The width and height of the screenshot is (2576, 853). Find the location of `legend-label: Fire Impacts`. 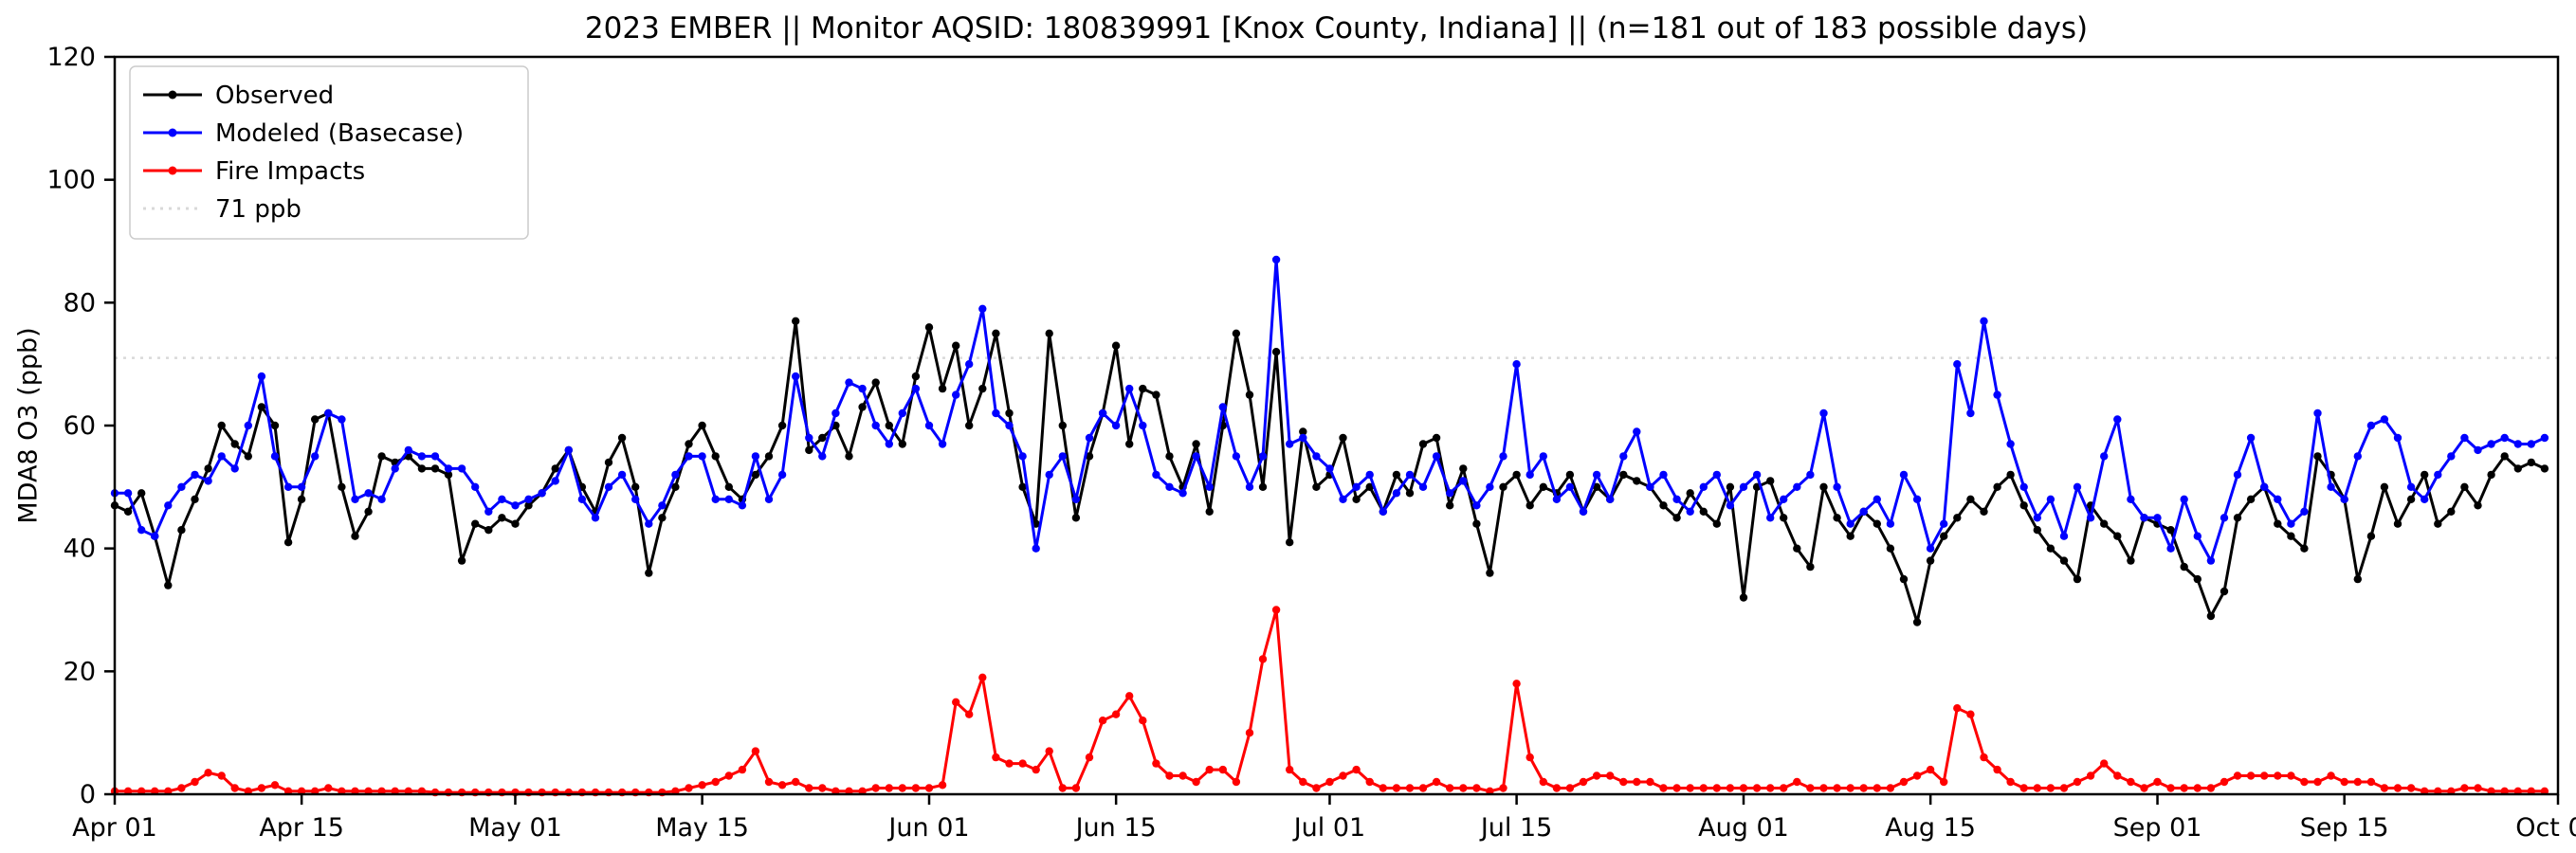

legend-label: Fire Impacts is located at coordinates (290, 171).